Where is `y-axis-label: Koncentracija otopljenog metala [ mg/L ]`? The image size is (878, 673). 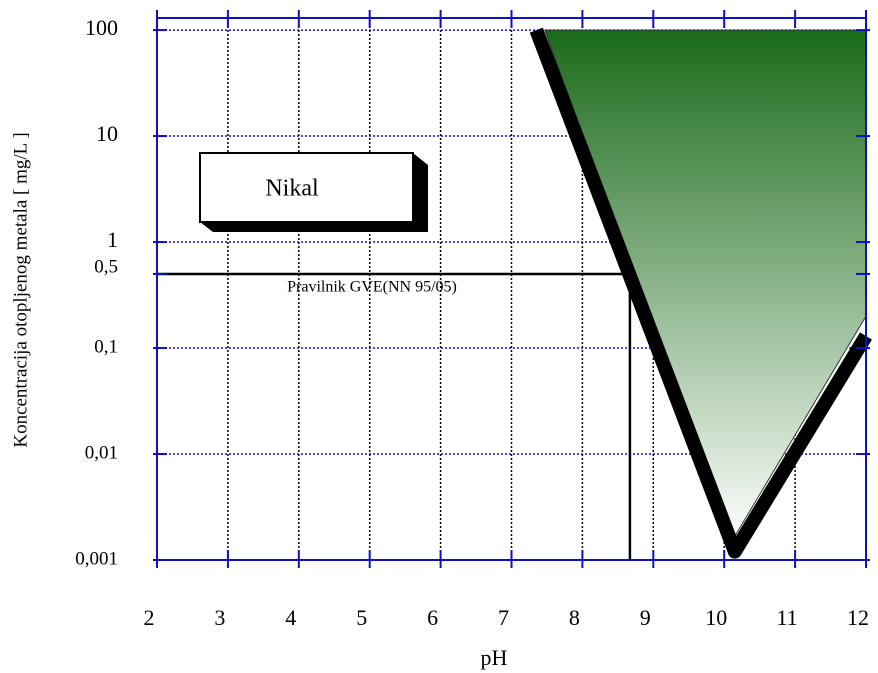 y-axis-label: Koncentracija otopljenog metala [ mg/L ] is located at coordinates (20, 289).